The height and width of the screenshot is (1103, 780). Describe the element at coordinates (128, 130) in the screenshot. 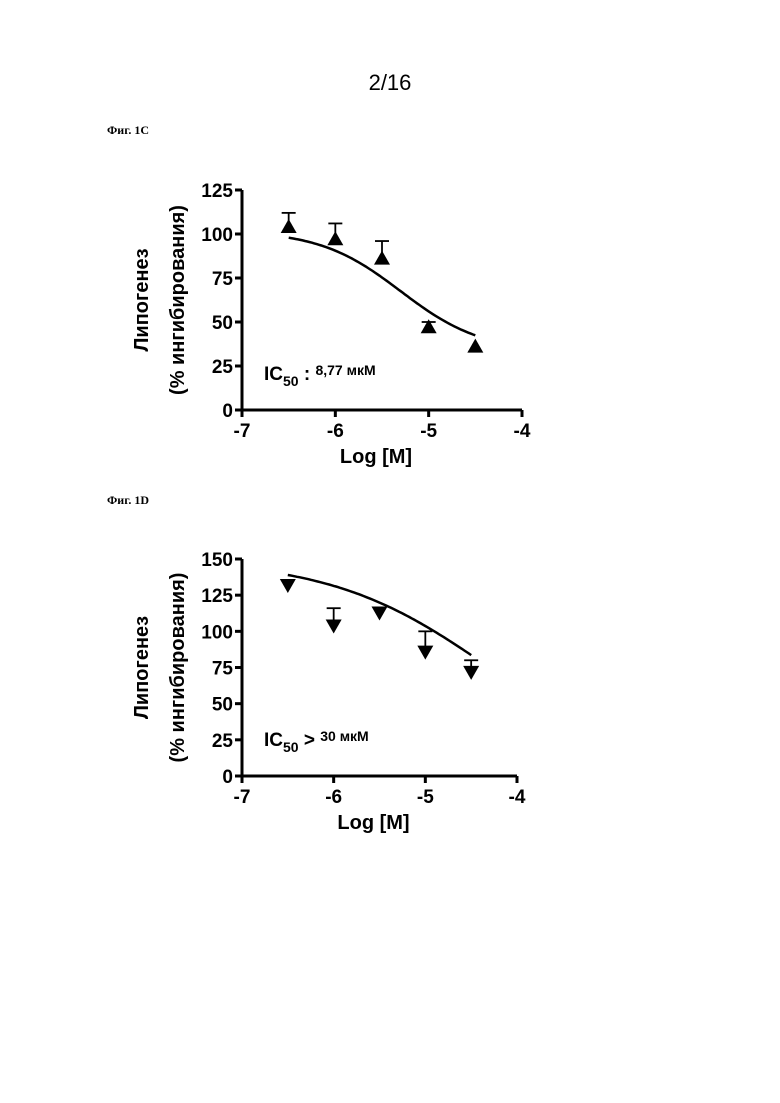

I see `figure-label-1c: Фиг. 1C` at that location.